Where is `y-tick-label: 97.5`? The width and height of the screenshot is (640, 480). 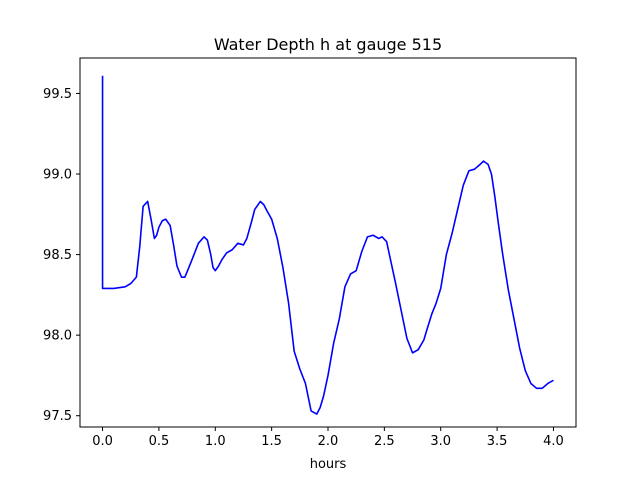 y-tick-label: 97.5 is located at coordinates (57, 416).